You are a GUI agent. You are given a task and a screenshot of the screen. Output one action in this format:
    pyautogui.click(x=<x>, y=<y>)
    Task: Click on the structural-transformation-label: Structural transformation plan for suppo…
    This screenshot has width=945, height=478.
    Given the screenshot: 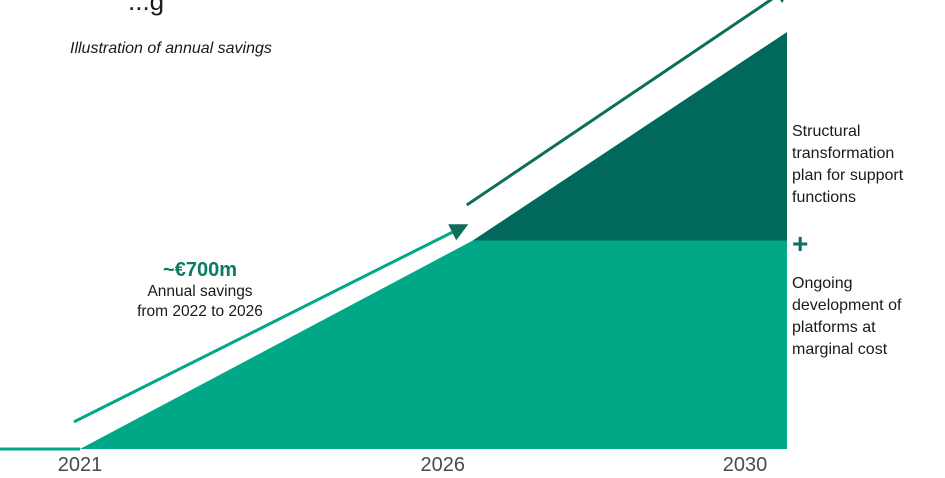 What is the action you would take?
    pyautogui.click(x=868, y=165)
    